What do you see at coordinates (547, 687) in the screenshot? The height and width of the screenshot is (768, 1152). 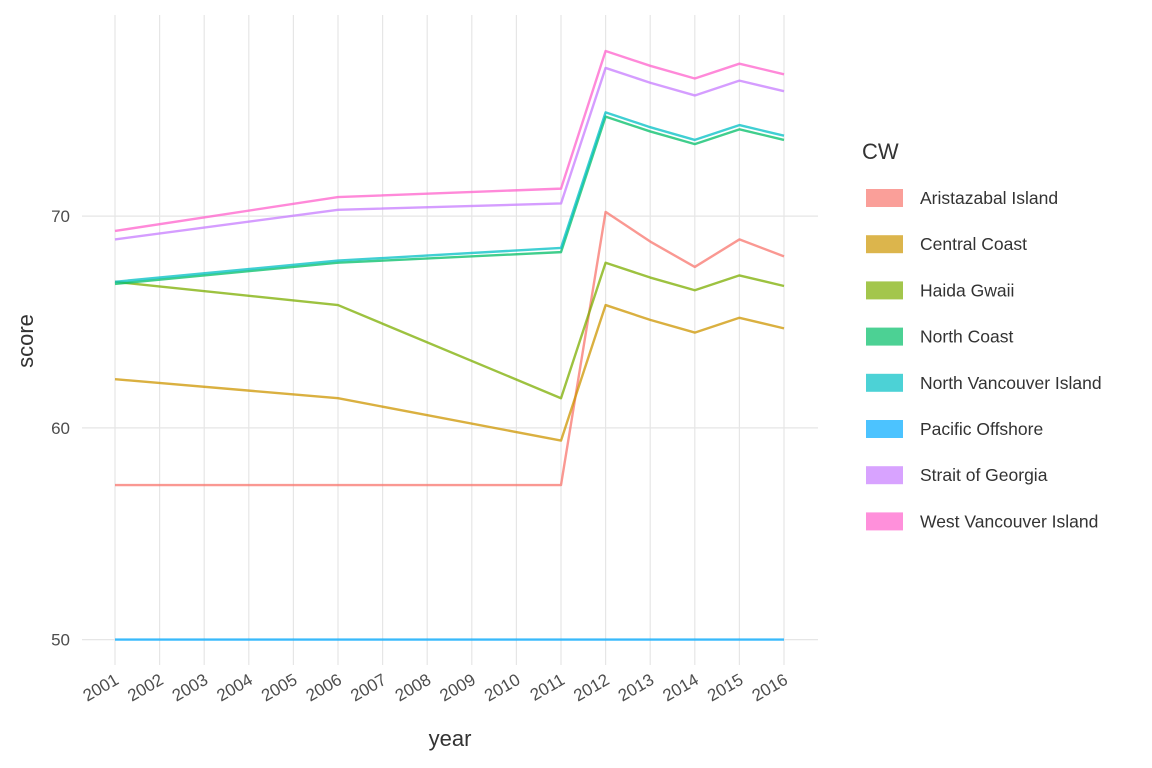 I see `x-tick-label: 2011` at bounding box center [547, 687].